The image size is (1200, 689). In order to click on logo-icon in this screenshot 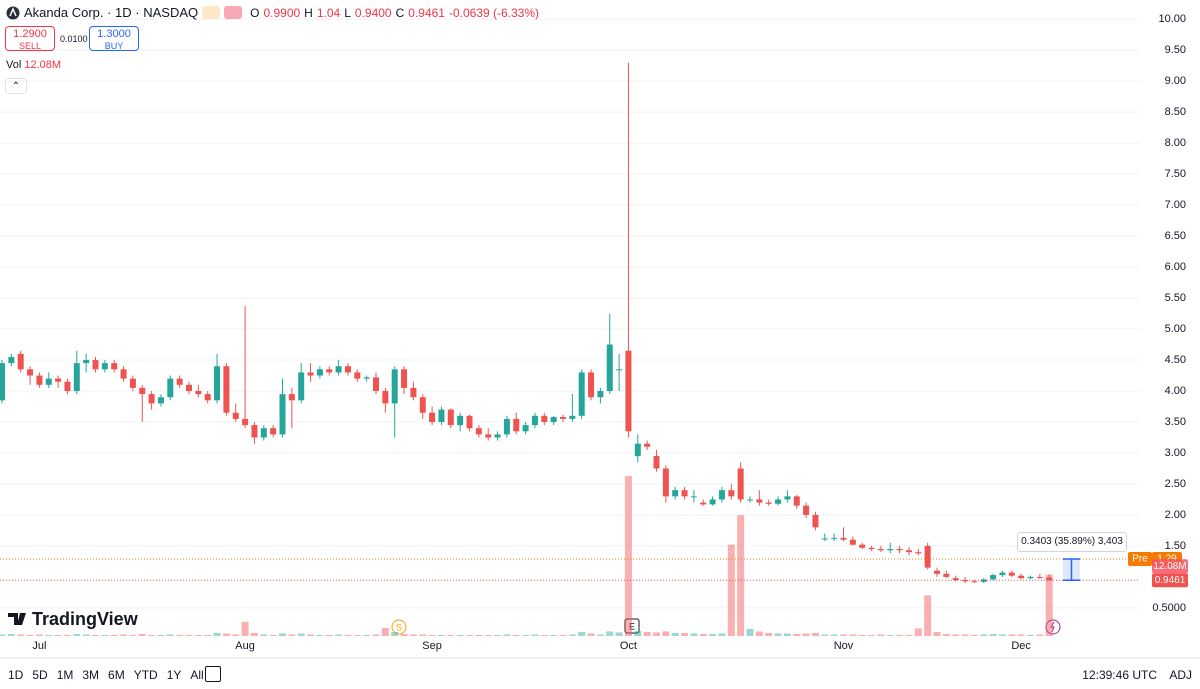, I will do `click(17, 619)`.